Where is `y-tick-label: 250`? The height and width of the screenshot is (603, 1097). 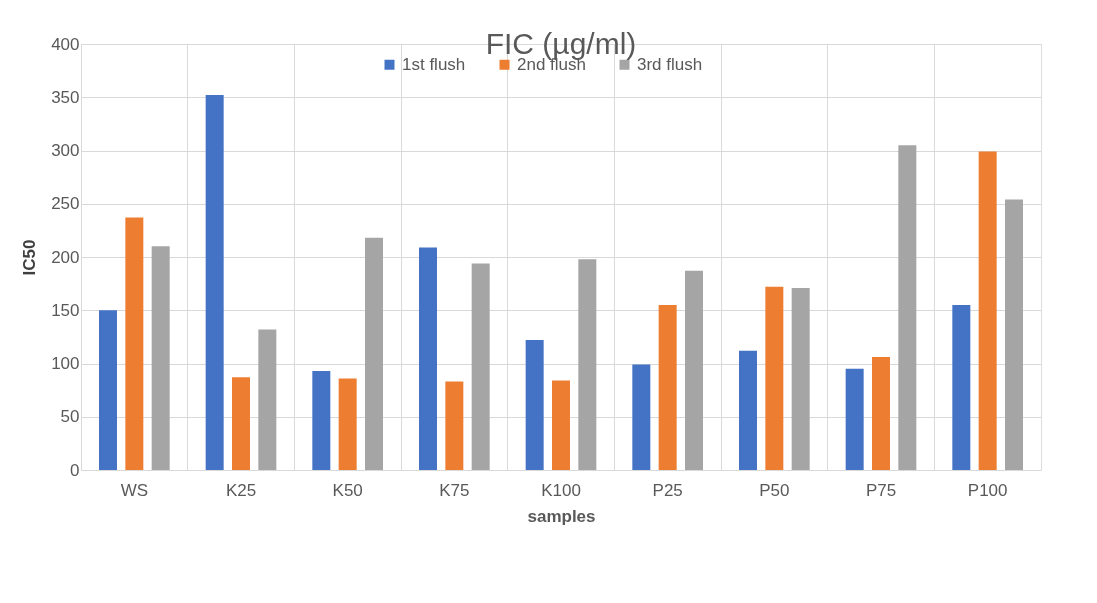 y-tick-label: 250 is located at coordinates (65, 204).